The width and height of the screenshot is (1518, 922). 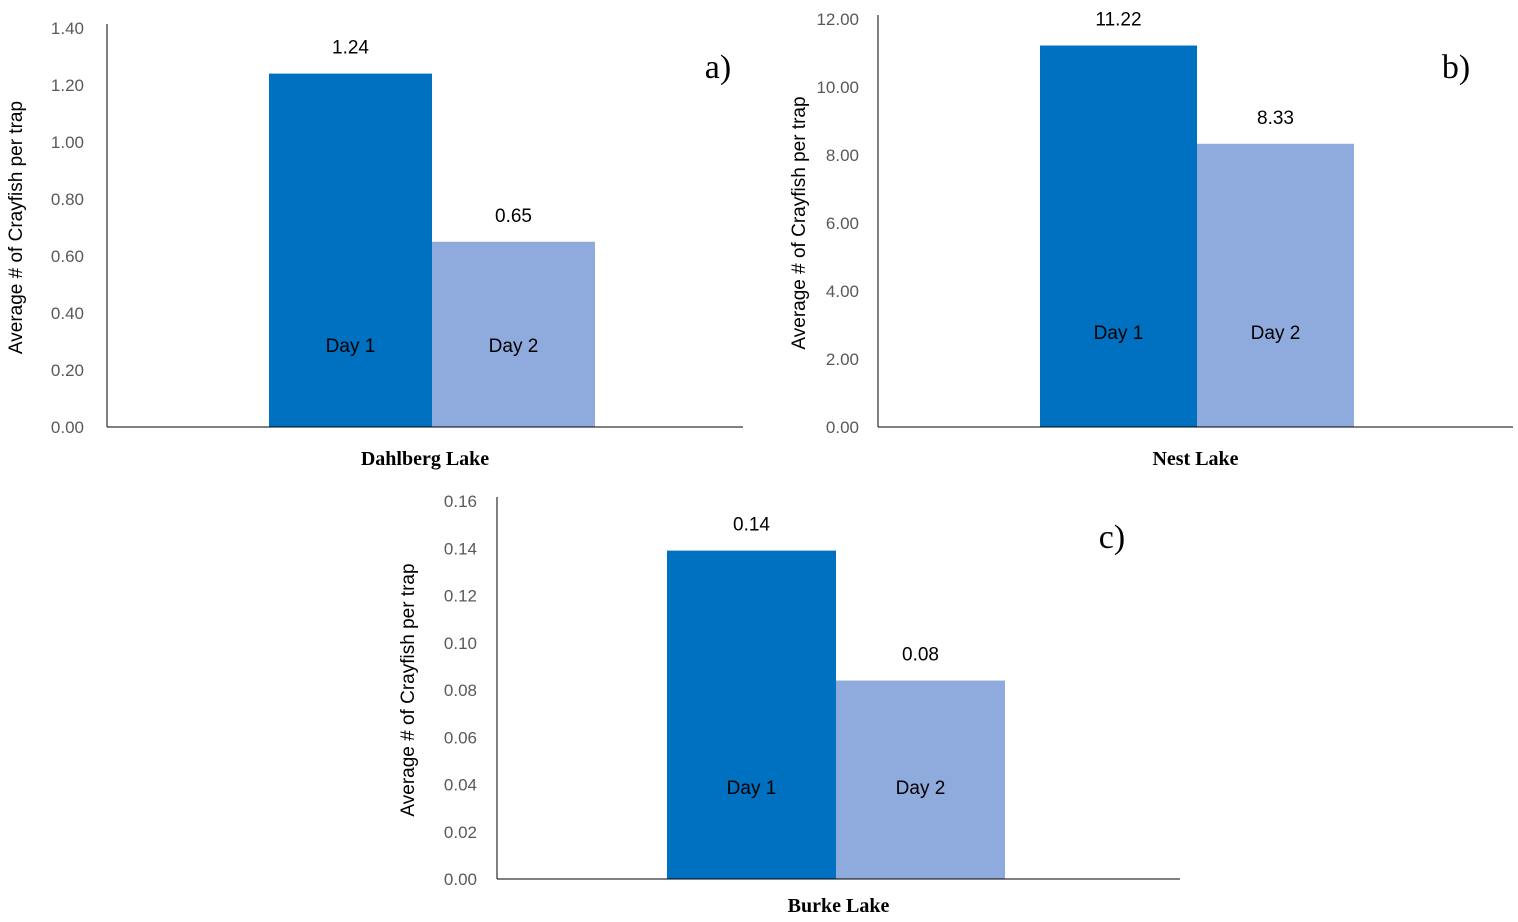 I want to click on y-tick-label: 0.80, so click(x=67, y=199).